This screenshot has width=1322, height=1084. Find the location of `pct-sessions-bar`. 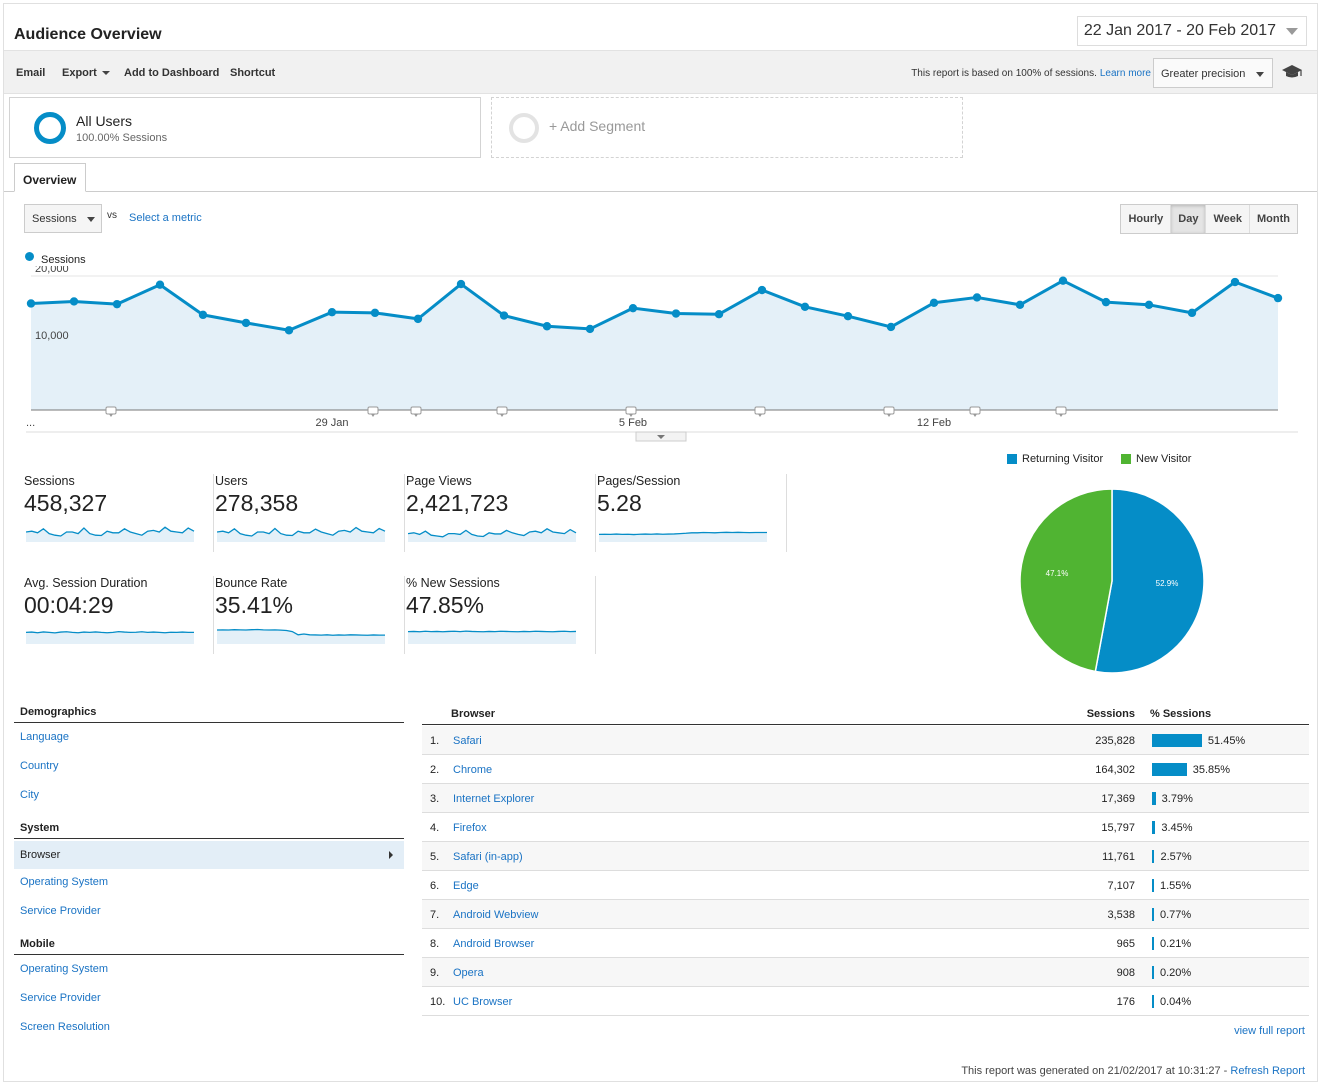

pct-sessions-bar is located at coordinates (1153, 885).